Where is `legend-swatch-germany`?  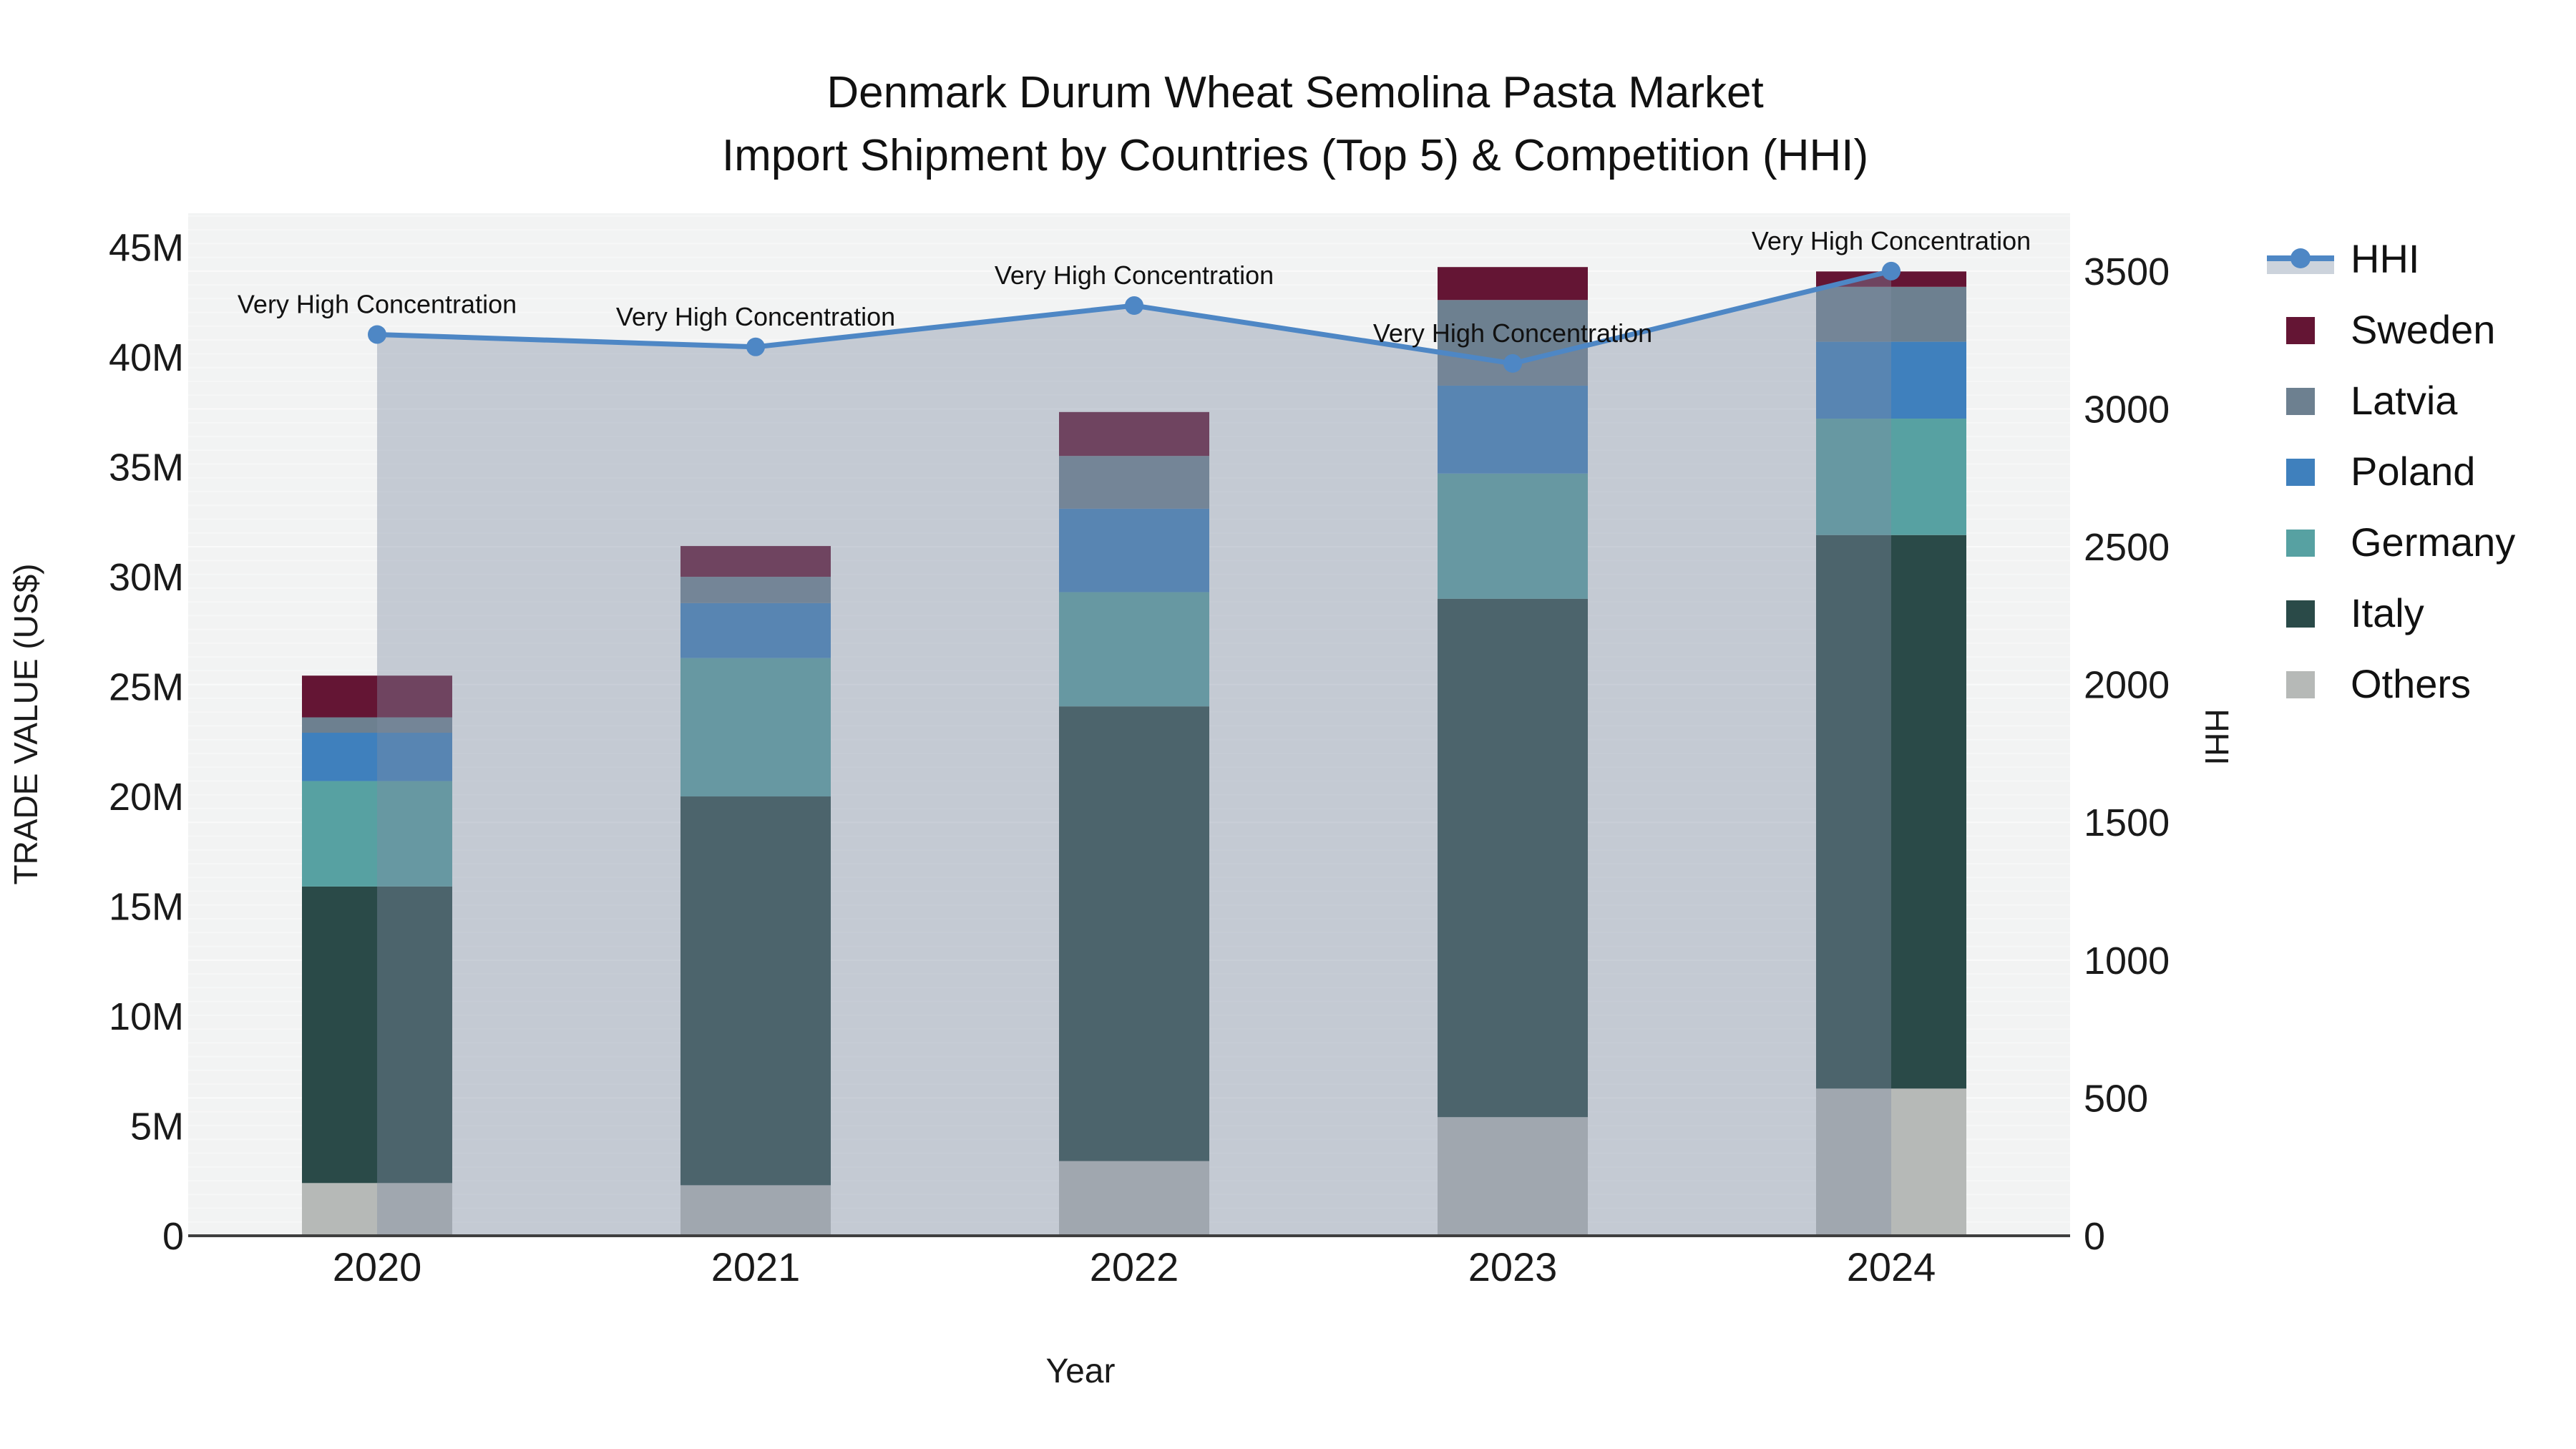 legend-swatch-germany is located at coordinates (2300, 543).